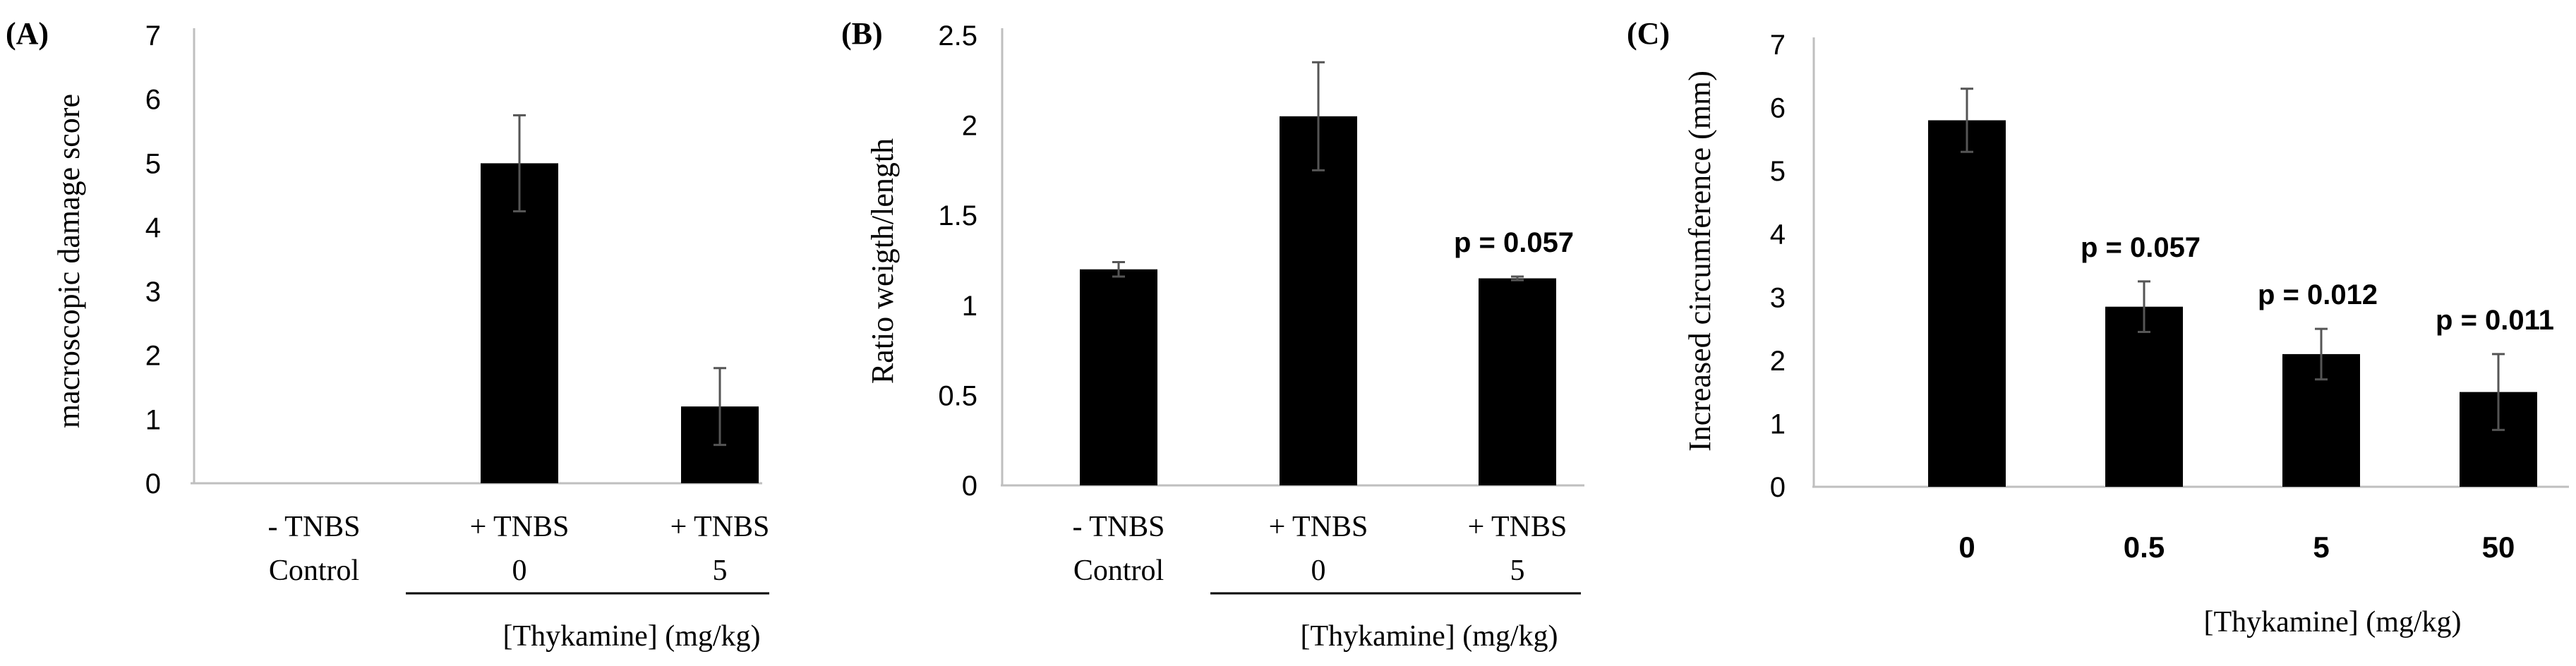 The image size is (2576, 666). Describe the element at coordinates (27, 33) in the screenshot. I see `panel-label: (A)` at that location.